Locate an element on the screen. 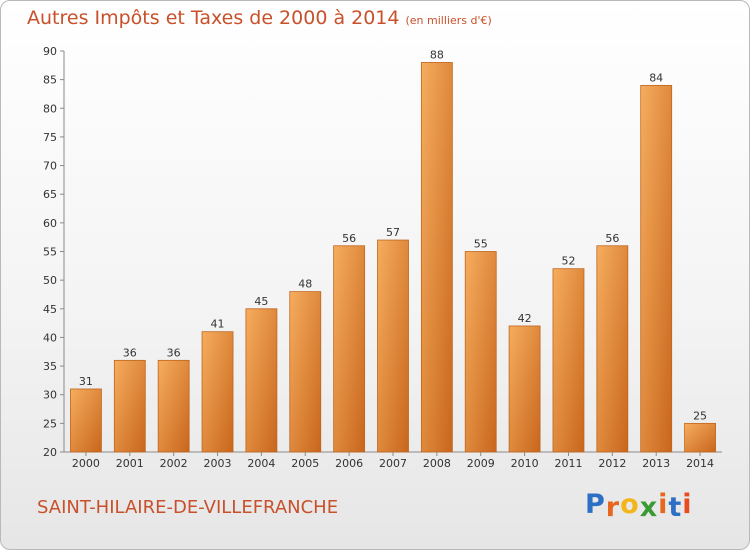  y-tick-label: 20 is located at coordinates (50, 452).